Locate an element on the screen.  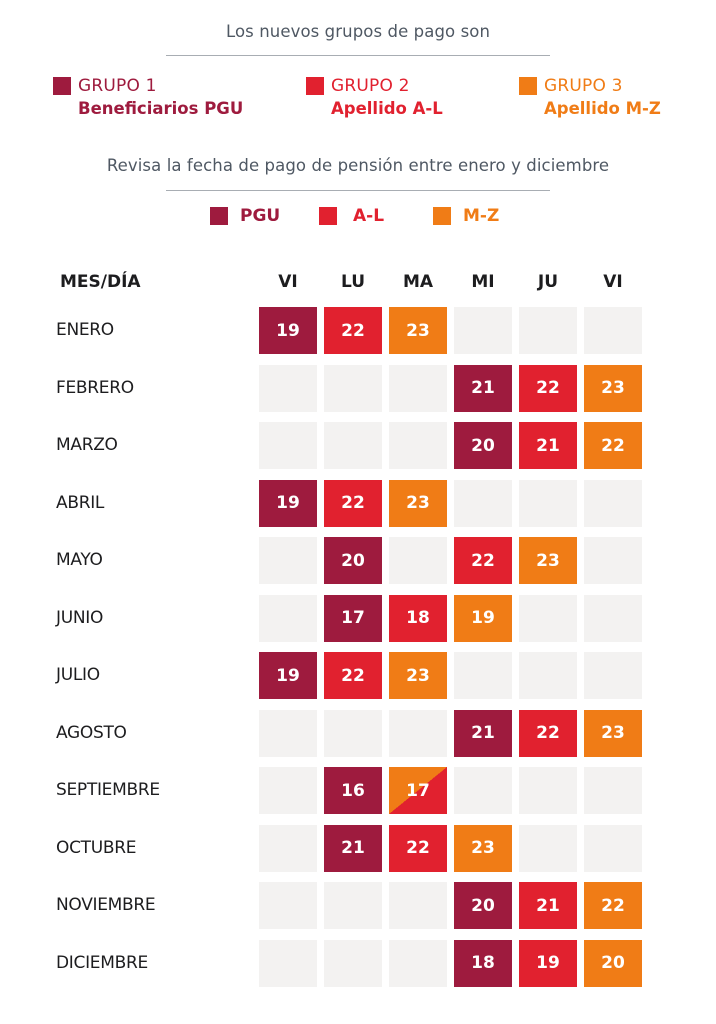
day-header-lu: LU is located at coordinates (353, 282).